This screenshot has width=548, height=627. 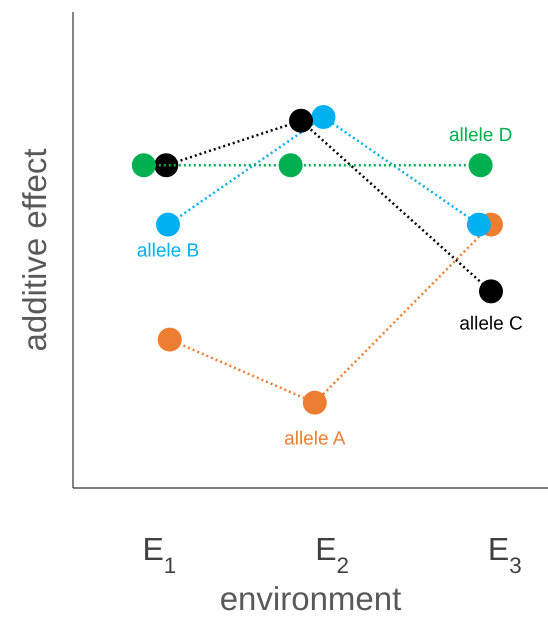 What do you see at coordinates (332, 554) in the screenshot?
I see `x-tick-label: E$_{2}$` at bounding box center [332, 554].